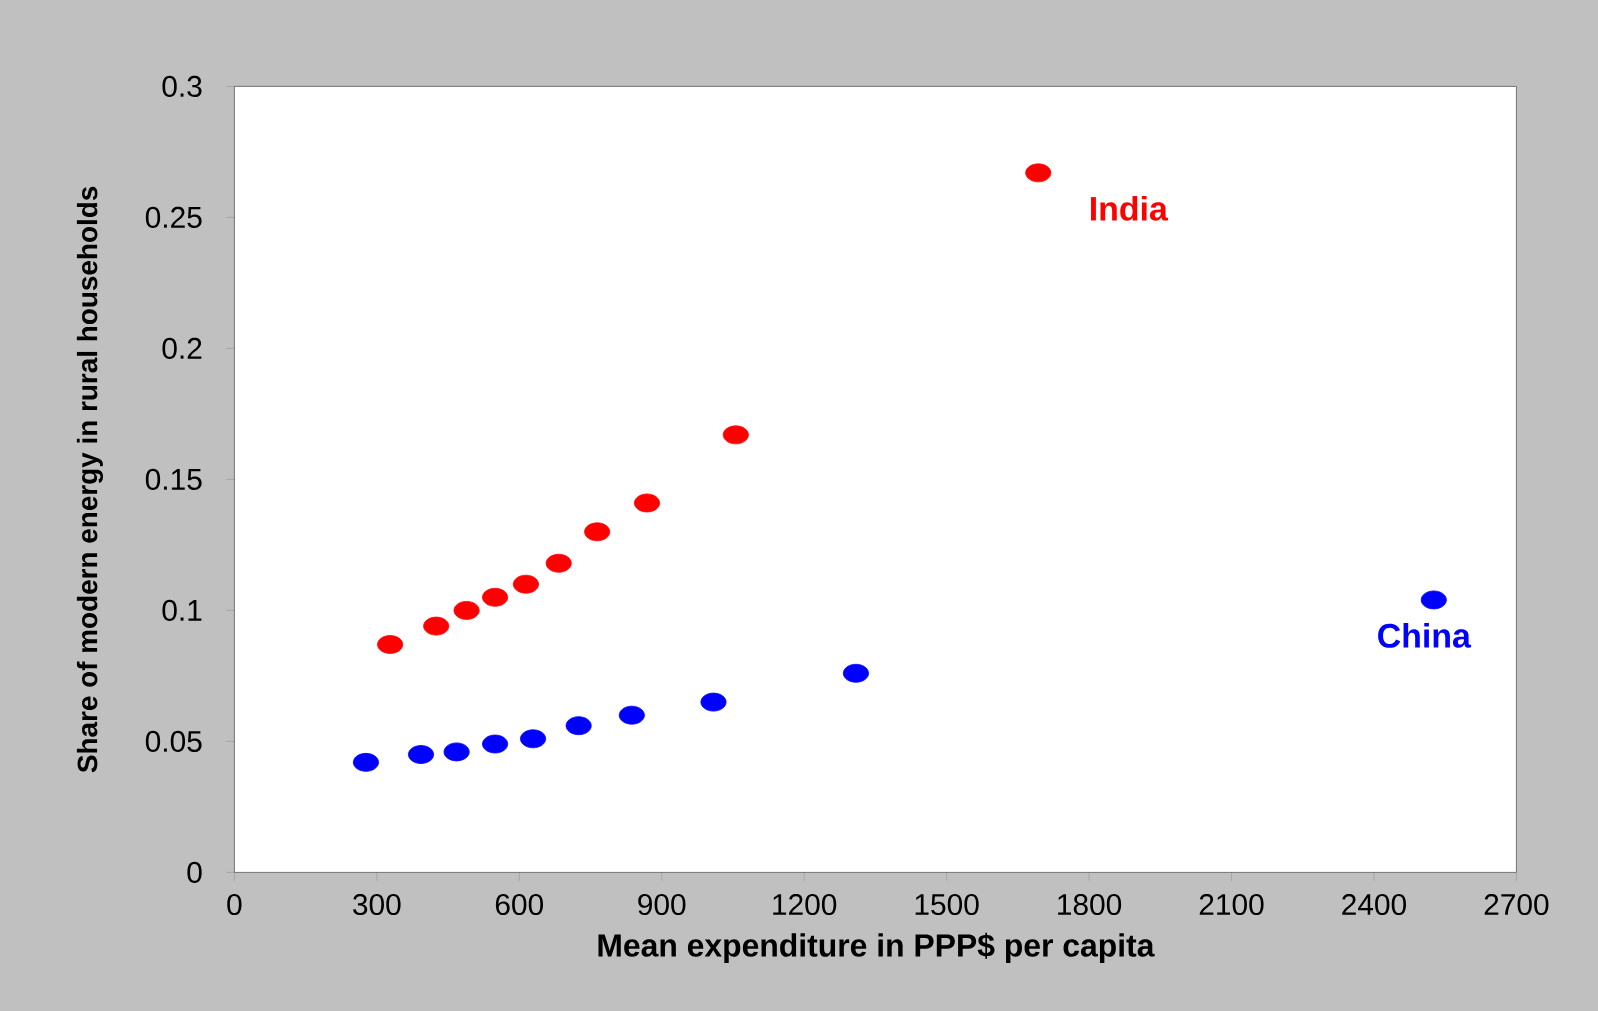  I want to click on x-tick-label: 2100, so click(1231, 904).